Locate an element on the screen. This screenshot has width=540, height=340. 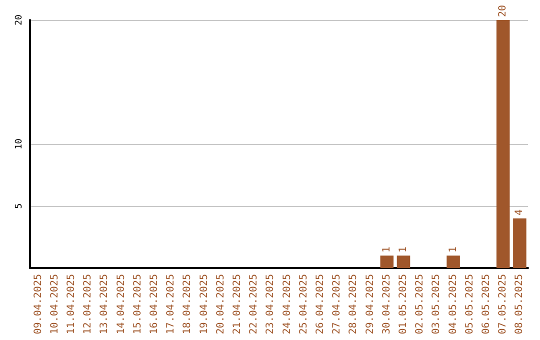
x-tick-label: 01.05.2025 is located at coordinates (403, 304).